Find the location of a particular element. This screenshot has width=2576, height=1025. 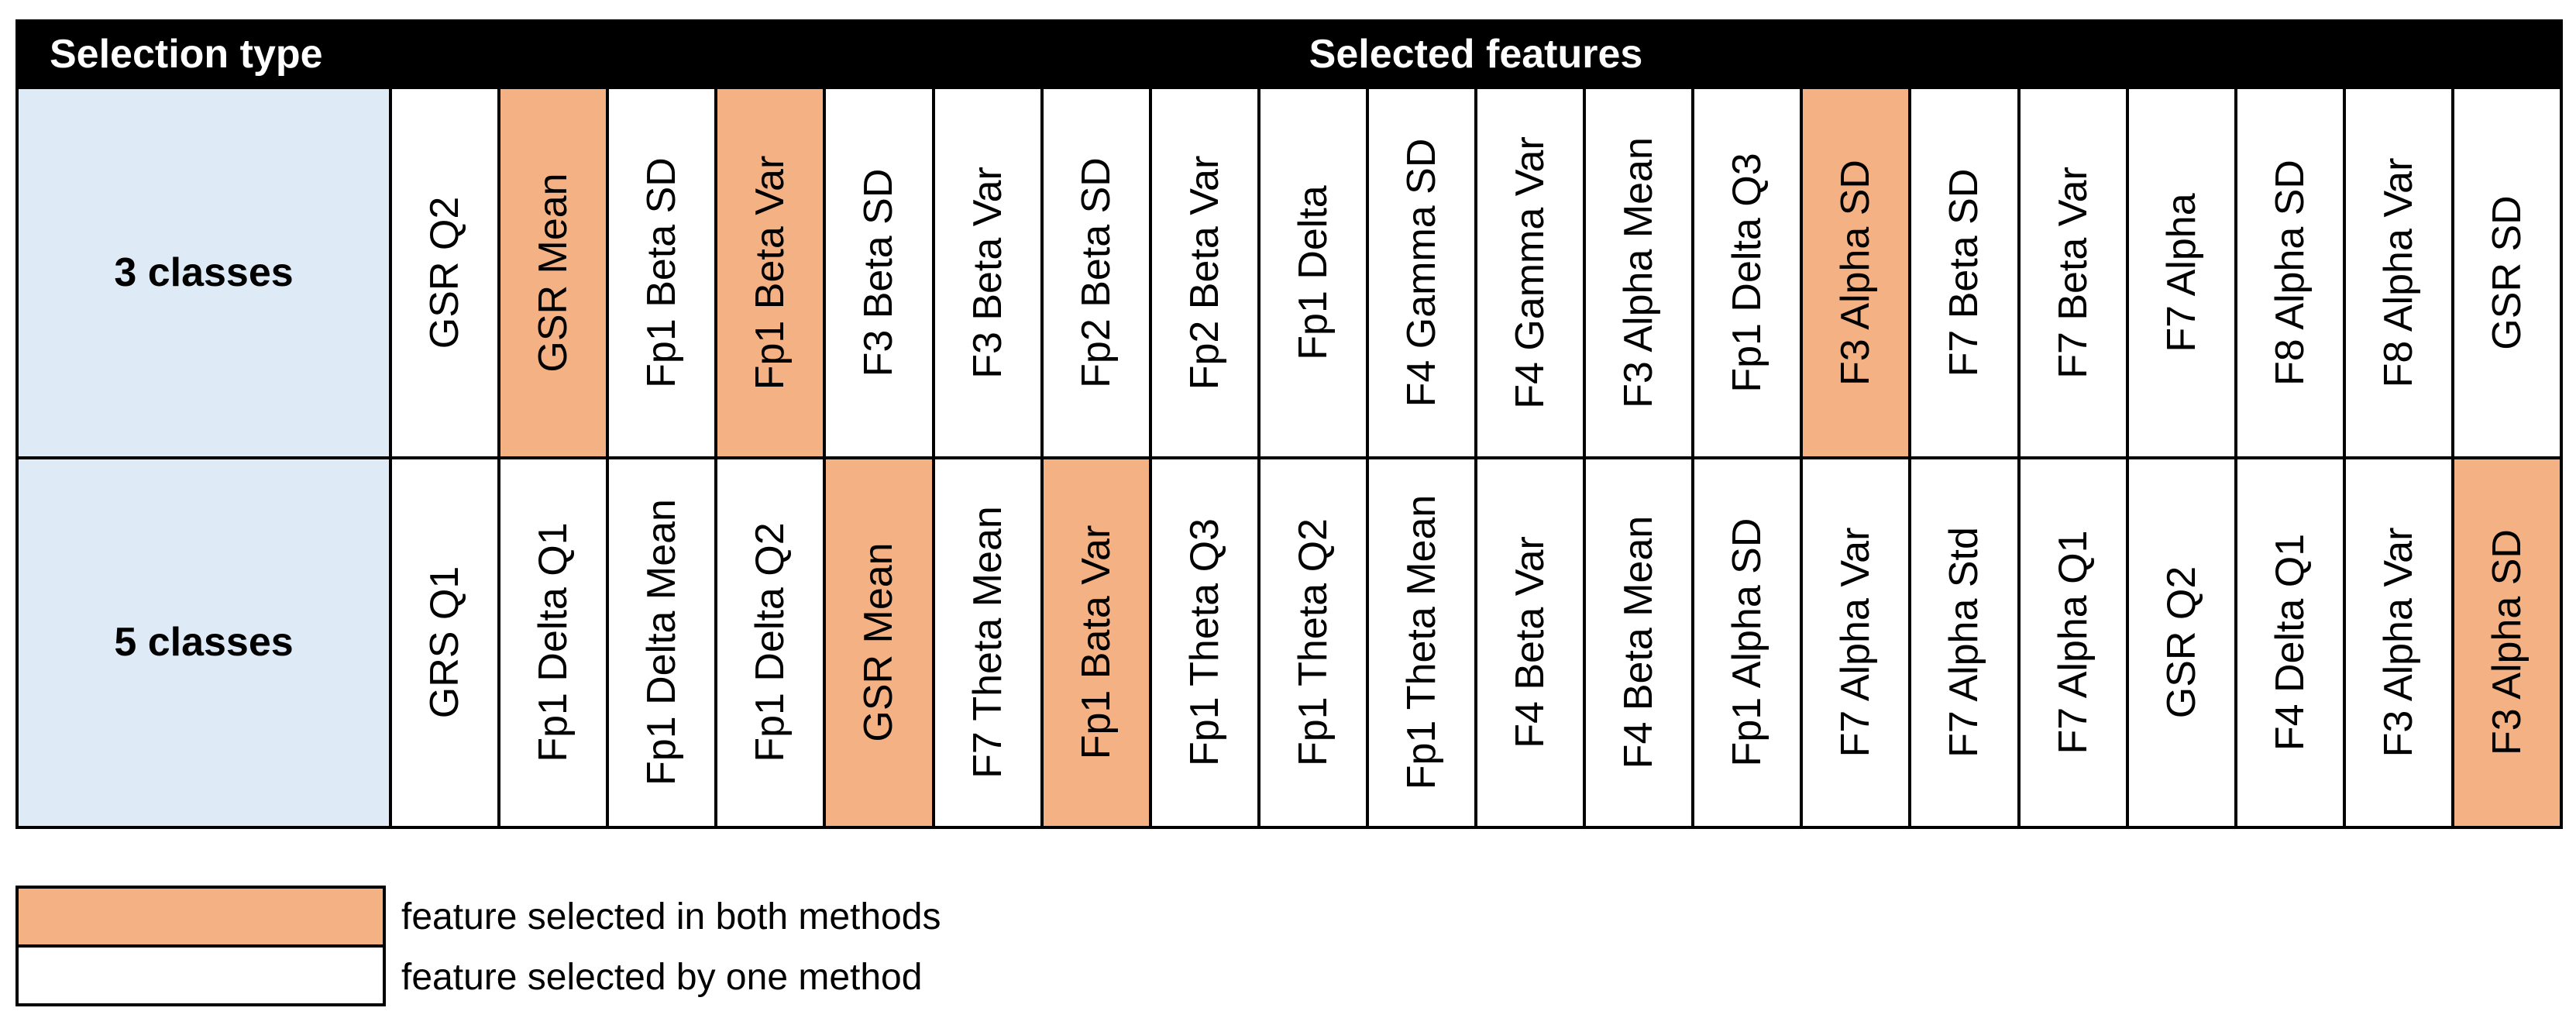

feature-name: Fp1 Theta Q3 is located at coordinates (1204, 642).